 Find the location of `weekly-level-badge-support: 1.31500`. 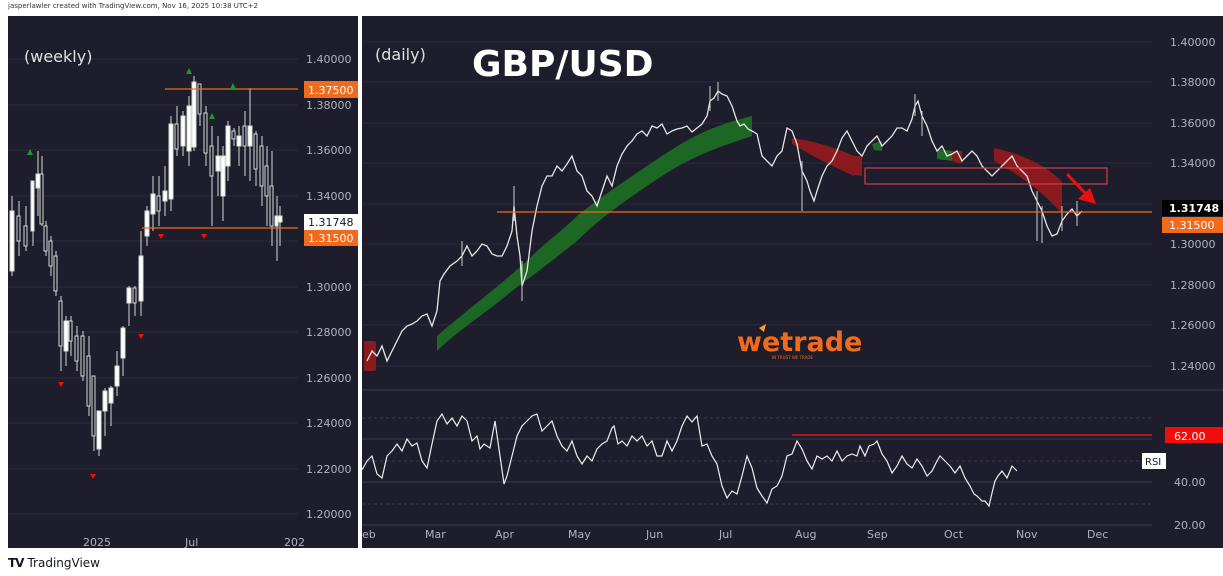

weekly-level-badge-support: 1.31500 is located at coordinates (331, 238).